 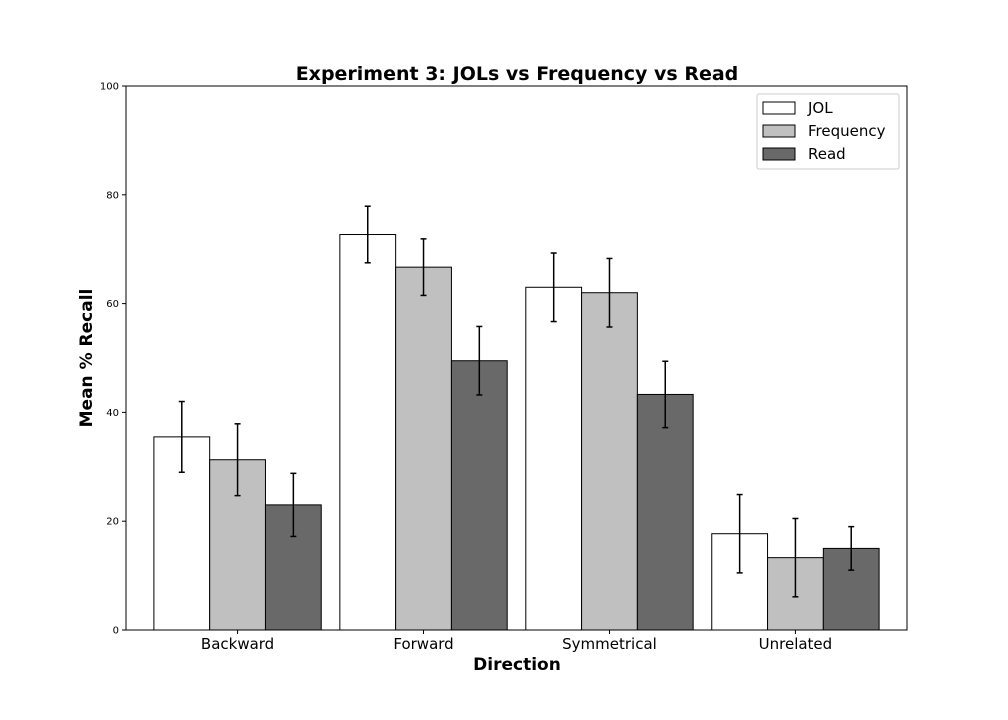 What do you see at coordinates (237, 644) in the screenshot?
I see `x-tick-label-backward: Backward` at bounding box center [237, 644].